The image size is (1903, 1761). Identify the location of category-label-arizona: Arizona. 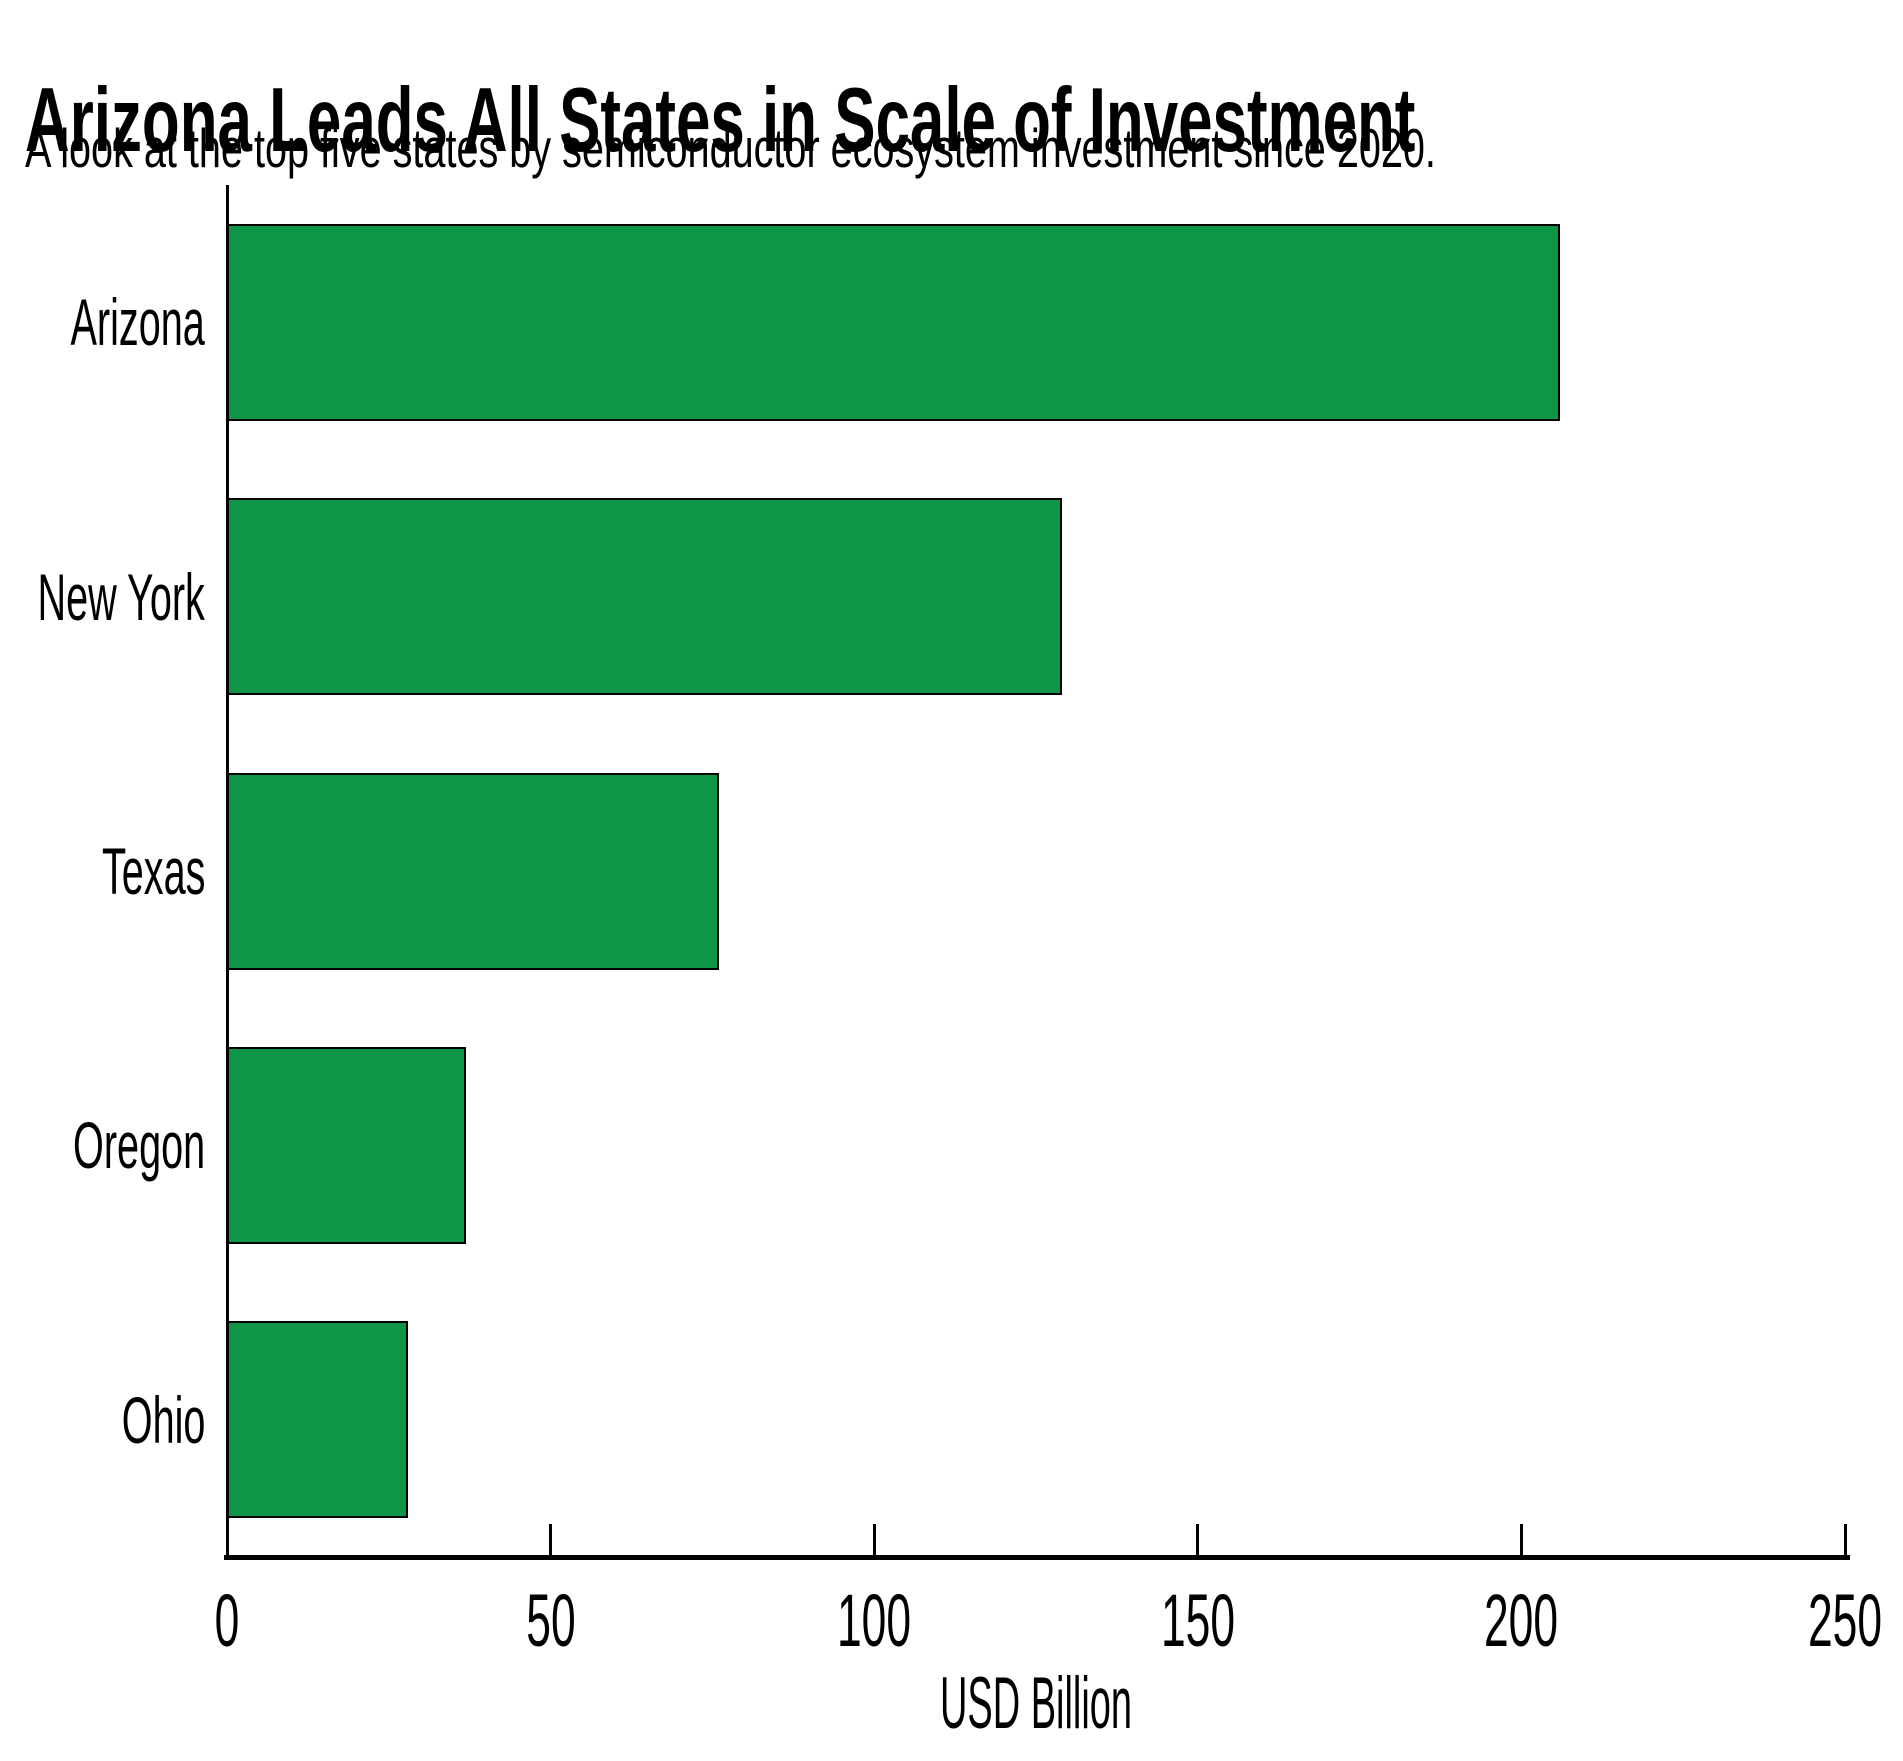
(102, 322).